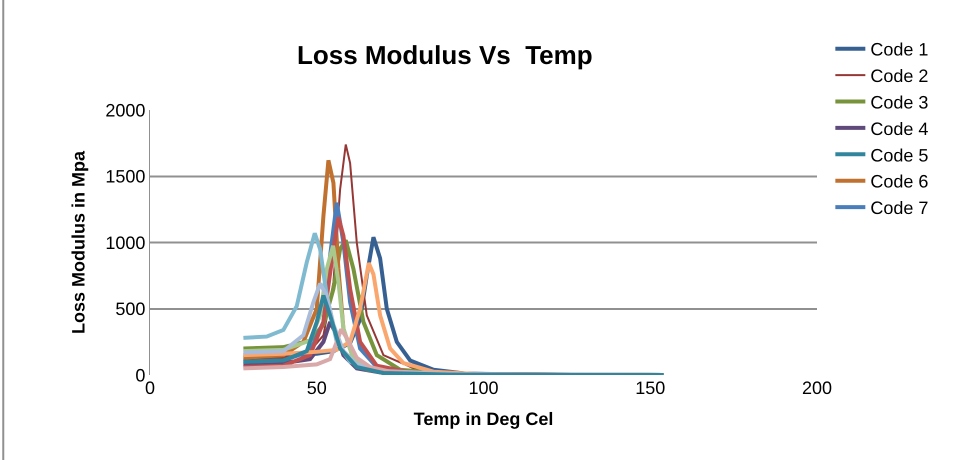 Image resolution: width=967 pixels, height=460 pixels. What do you see at coordinates (484, 419) in the screenshot?
I see `x-axis-title: Temp in Deg Cel` at bounding box center [484, 419].